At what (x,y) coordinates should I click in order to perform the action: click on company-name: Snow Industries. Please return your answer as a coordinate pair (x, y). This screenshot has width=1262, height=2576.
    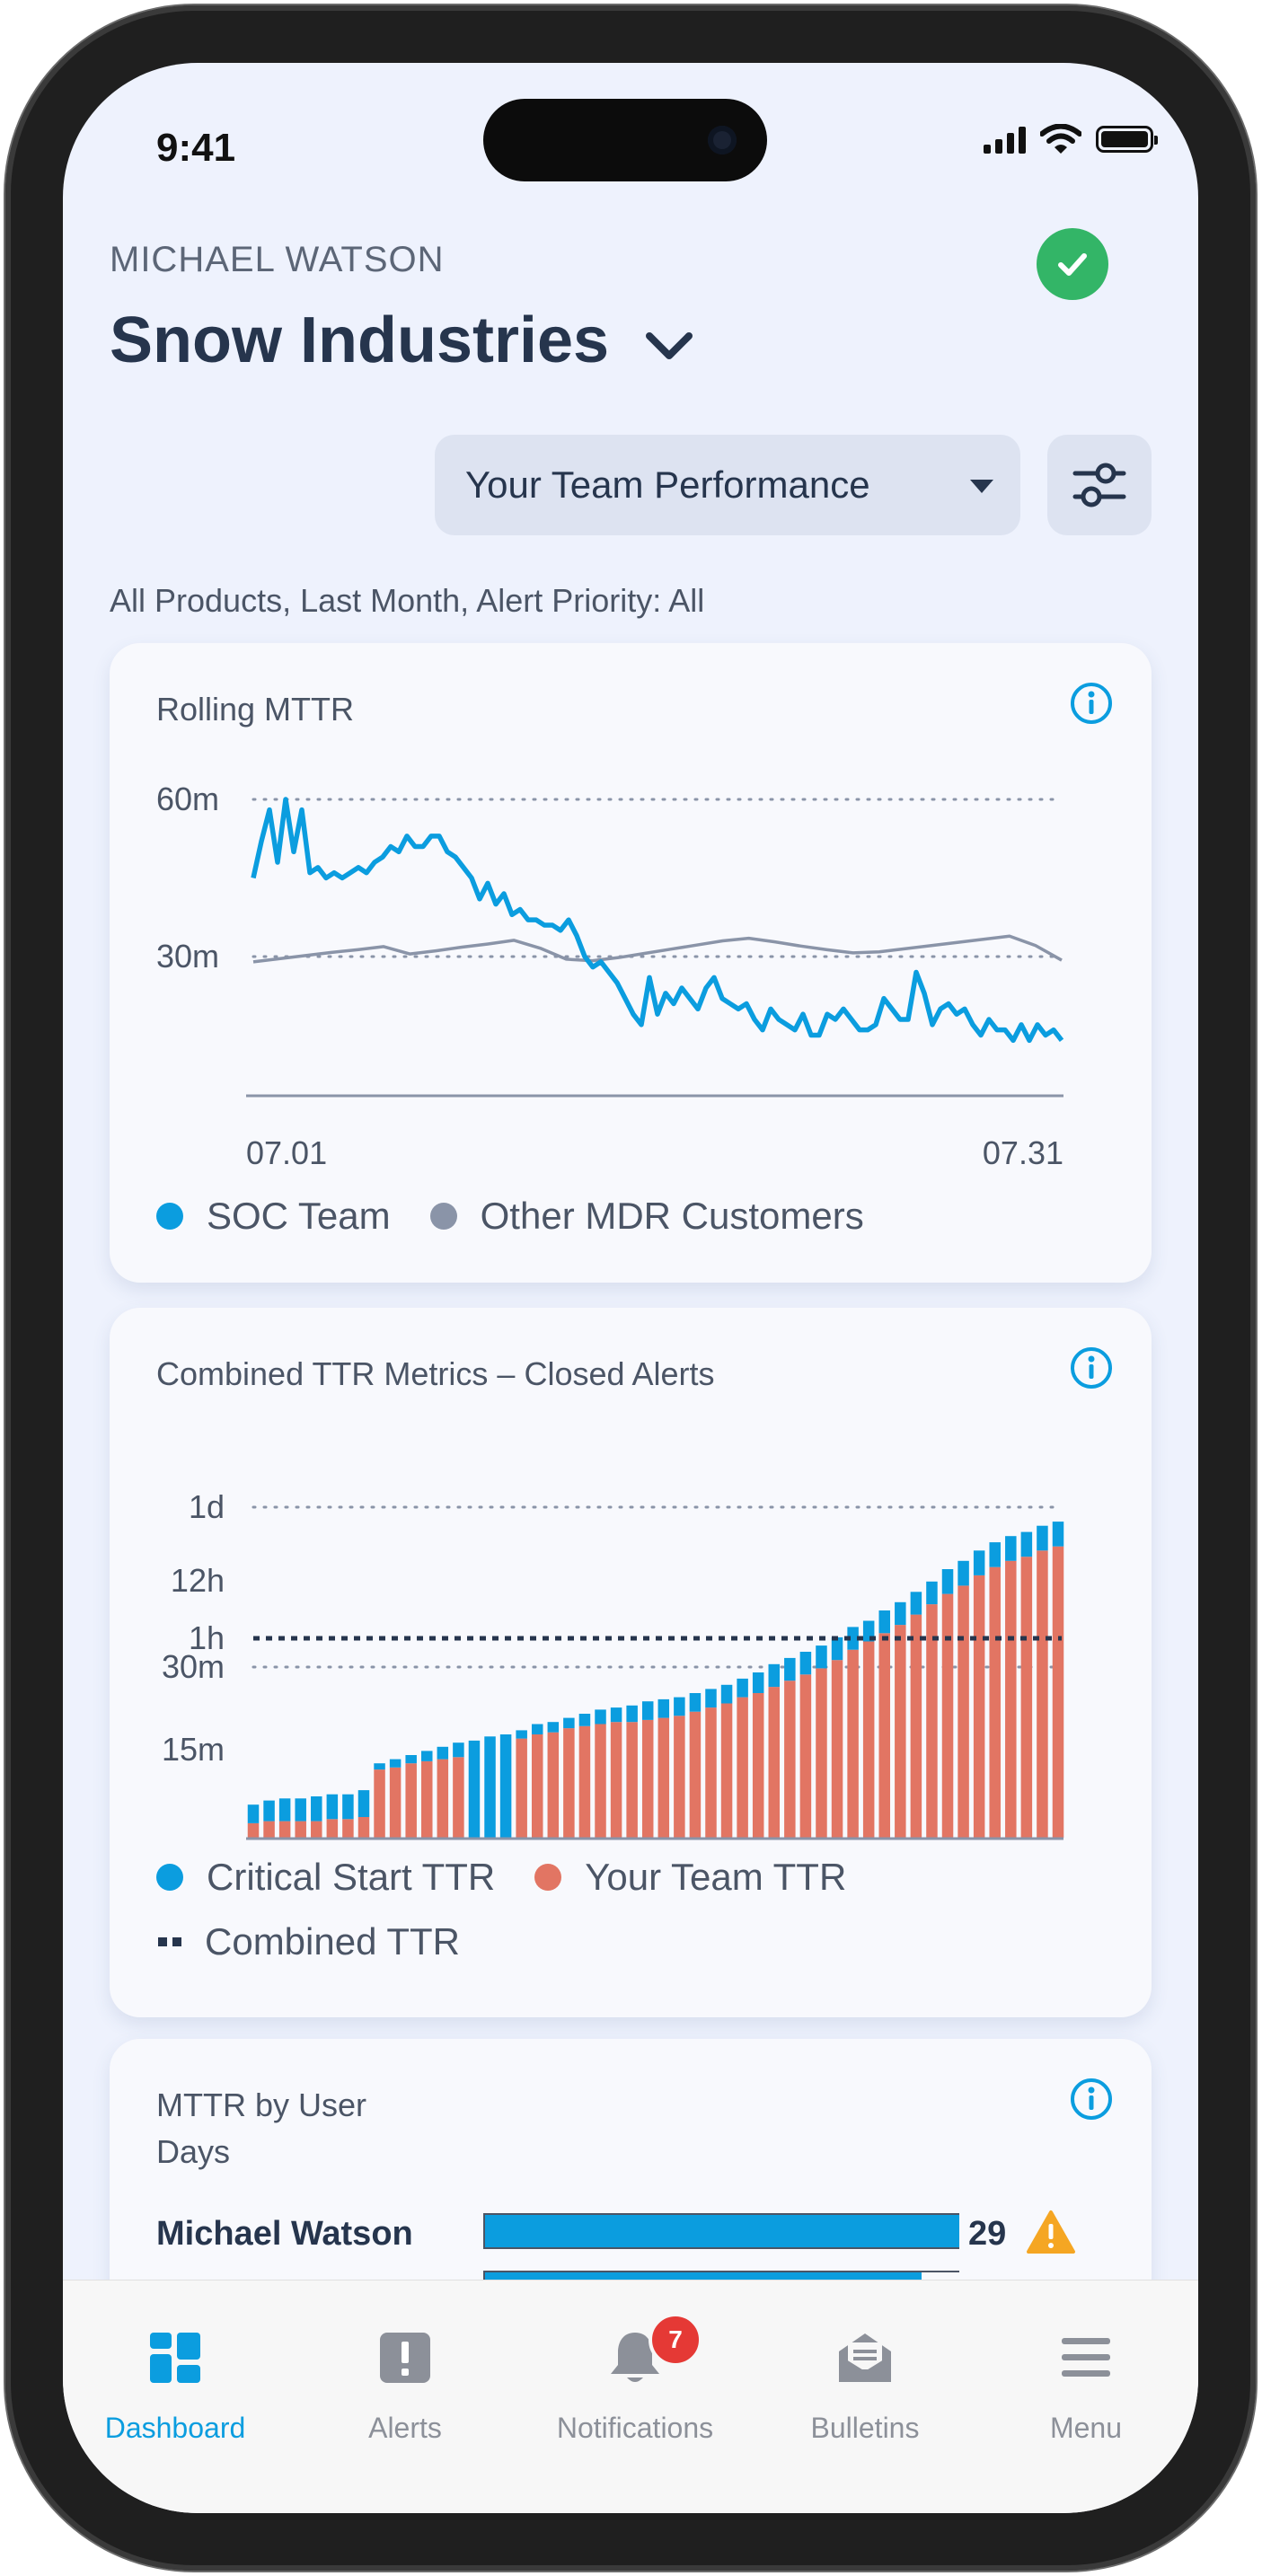
    Looking at the image, I should click on (360, 340).